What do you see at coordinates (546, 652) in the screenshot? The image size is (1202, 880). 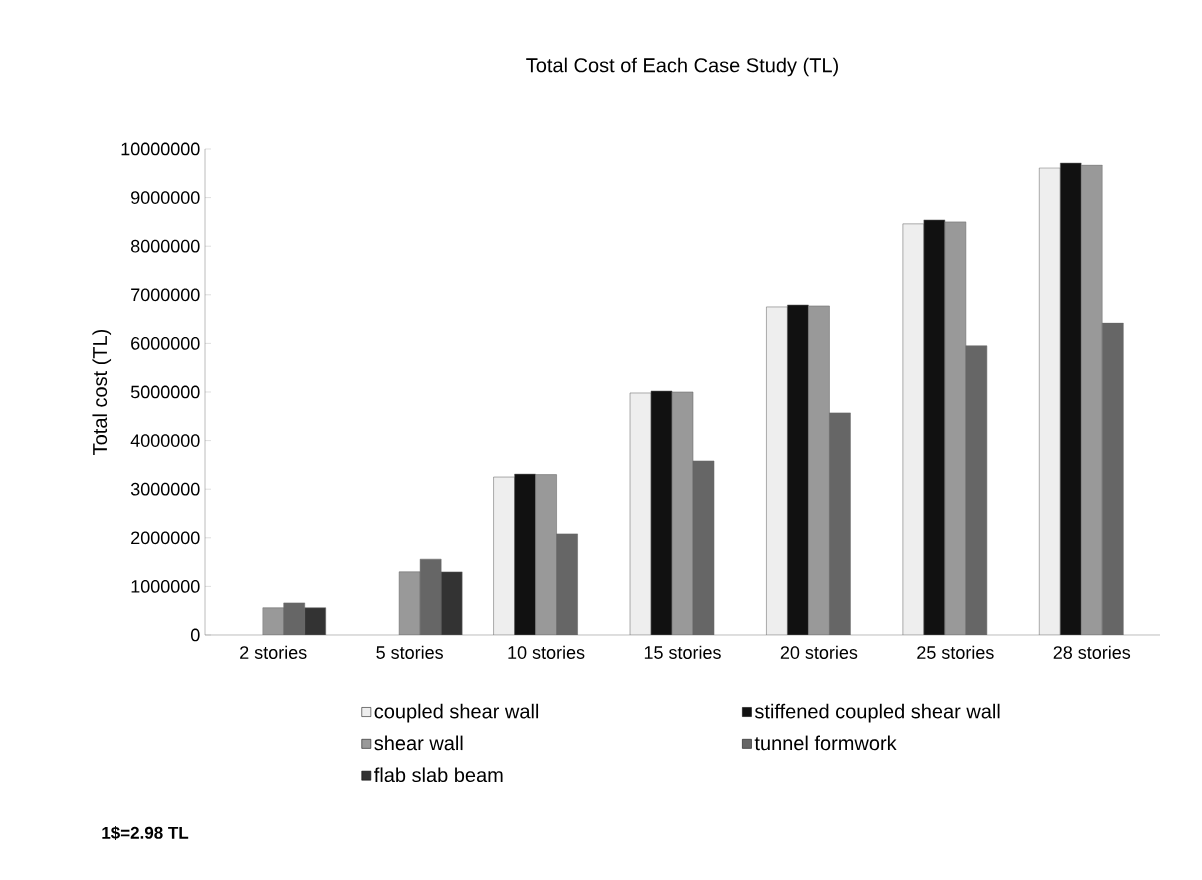 I see `x-tick-label: 10 stories` at bounding box center [546, 652].